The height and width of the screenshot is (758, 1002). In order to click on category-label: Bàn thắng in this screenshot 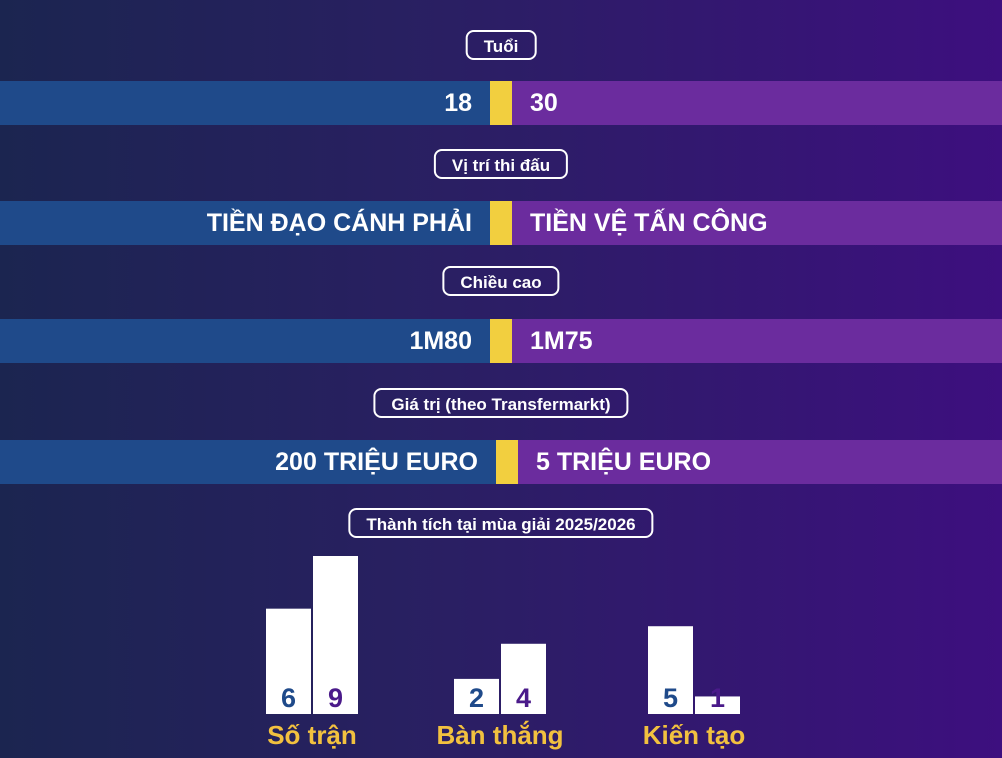, I will do `click(500, 735)`.